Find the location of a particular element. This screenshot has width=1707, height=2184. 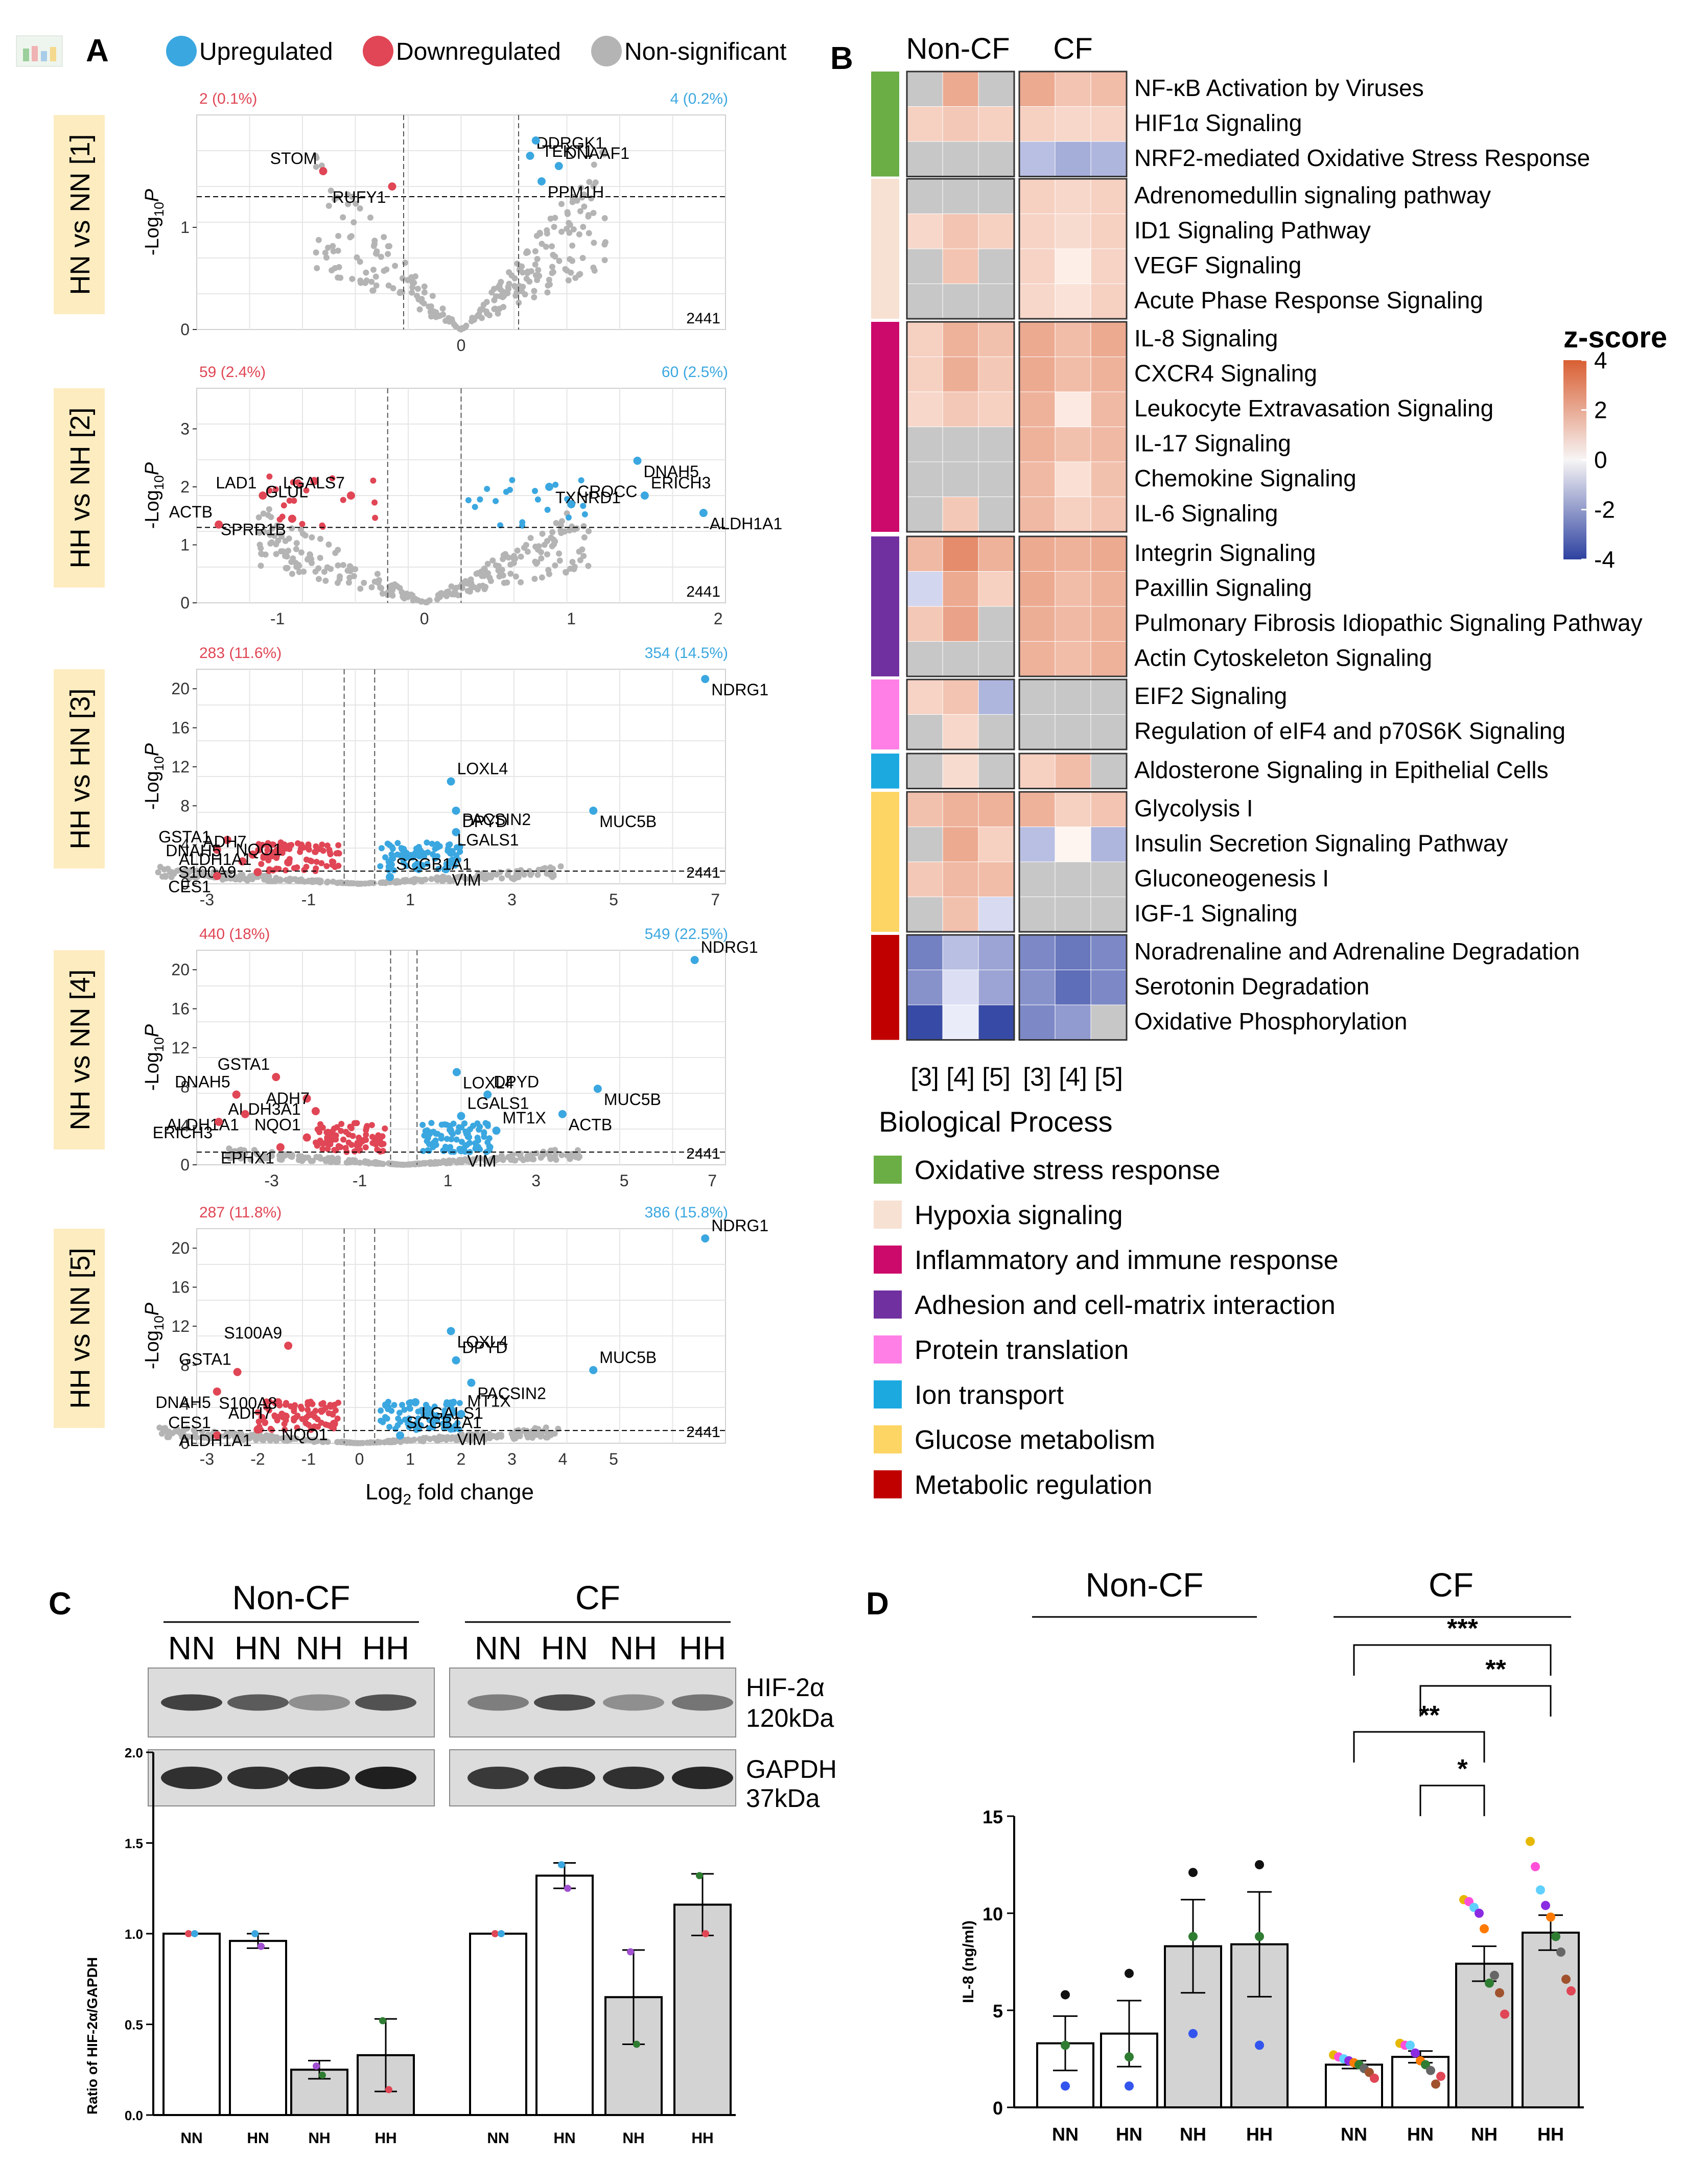

y-tick-label: 4 is located at coordinates (185, 1126).